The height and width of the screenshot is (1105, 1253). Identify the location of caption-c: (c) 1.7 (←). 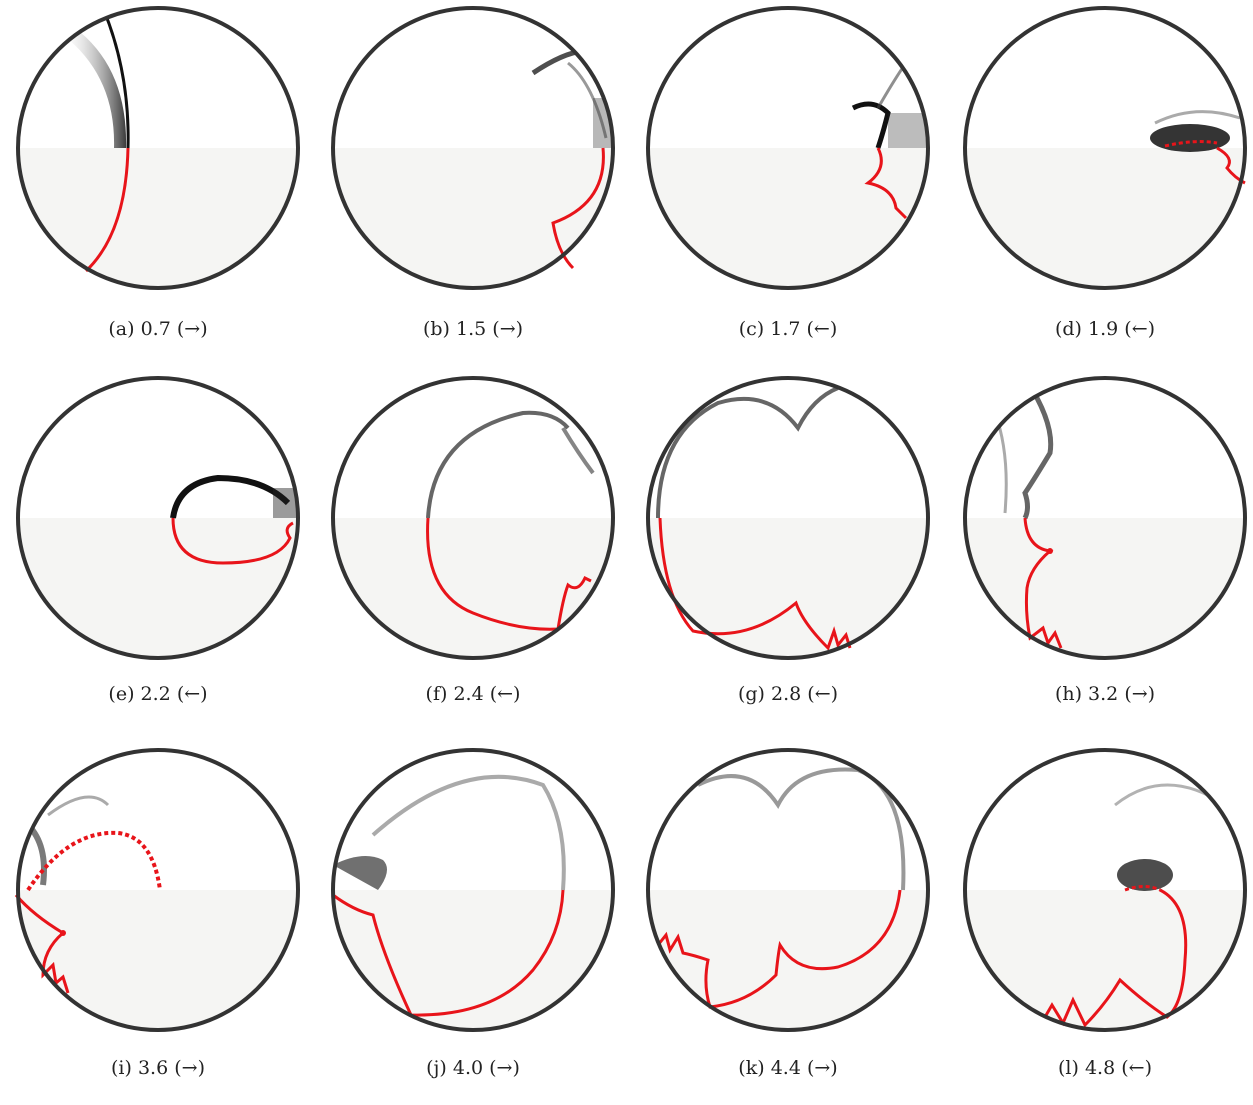
(788, 329).